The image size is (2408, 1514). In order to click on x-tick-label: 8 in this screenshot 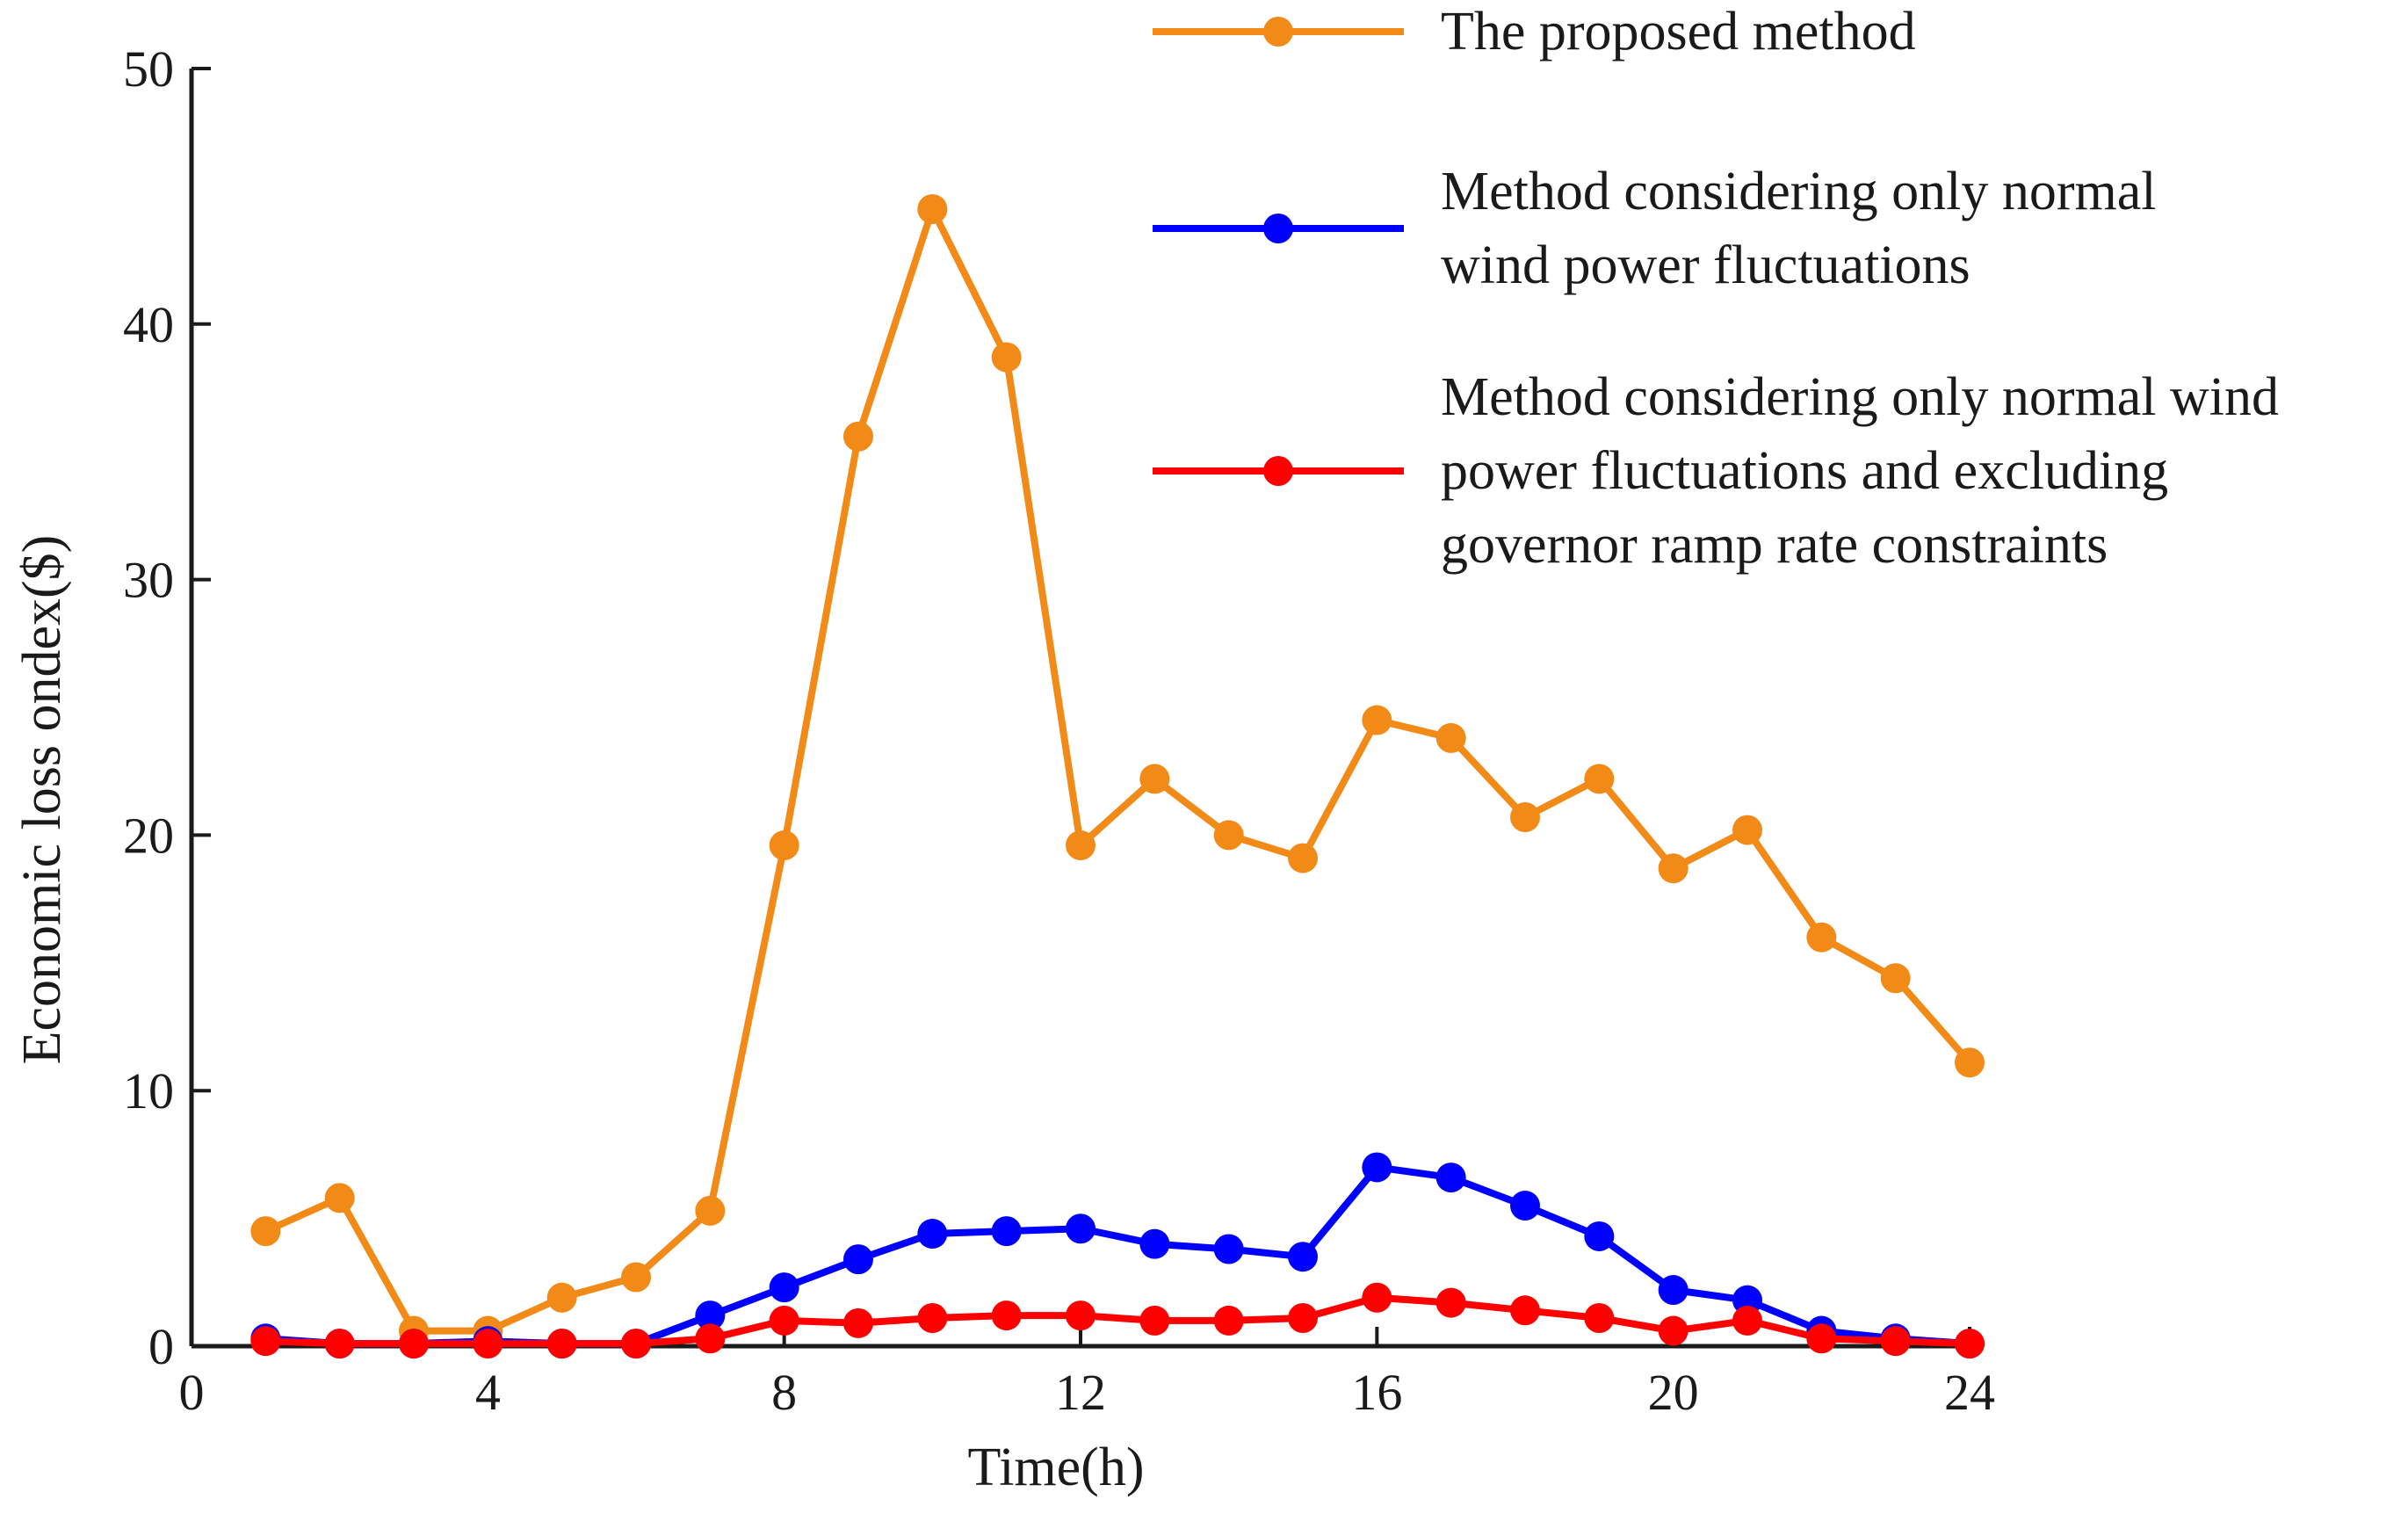, I will do `click(784, 1392)`.